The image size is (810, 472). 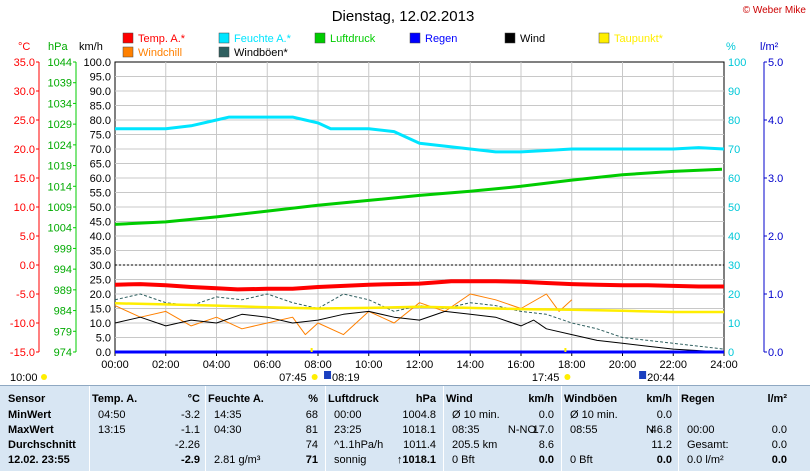 I want to click on gust-column-header: Windböen, so click(x=591, y=399).